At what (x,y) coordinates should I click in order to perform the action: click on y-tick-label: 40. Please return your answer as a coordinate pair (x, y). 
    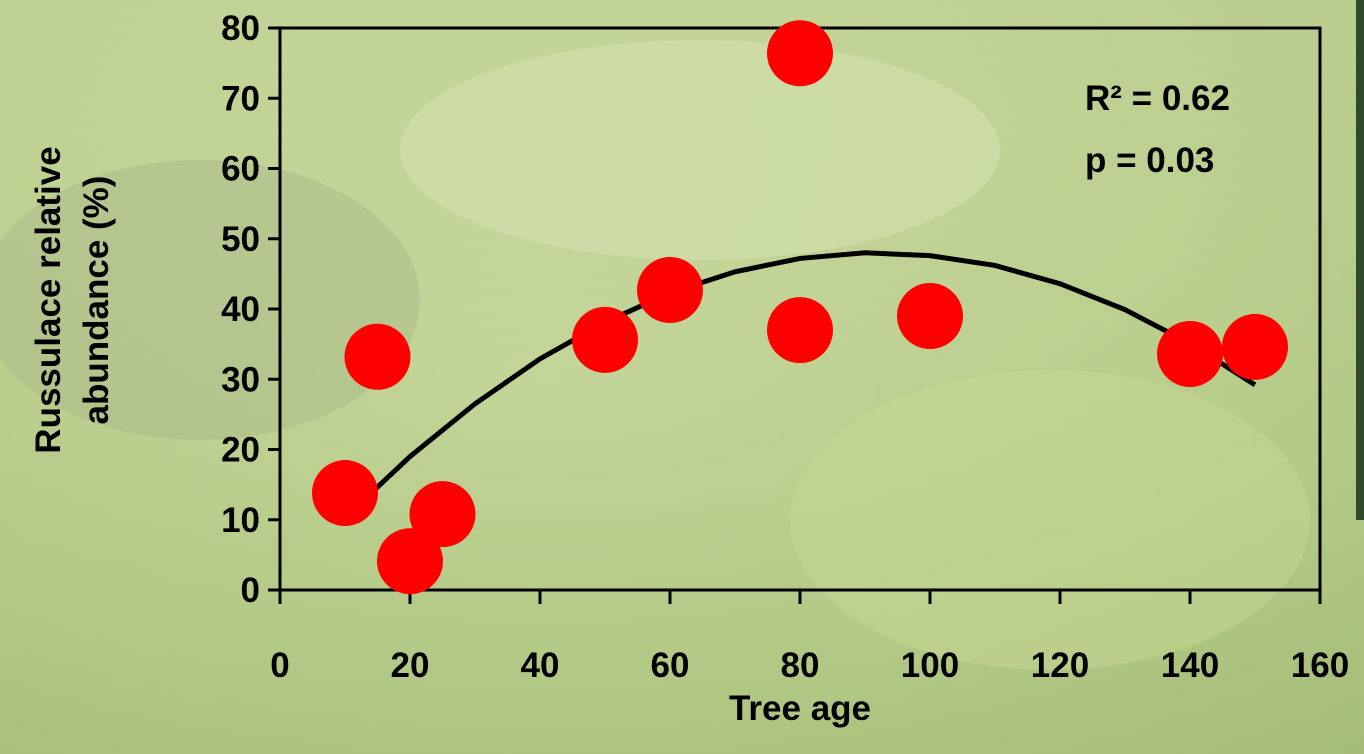
    Looking at the image, I should click on (240, 309).